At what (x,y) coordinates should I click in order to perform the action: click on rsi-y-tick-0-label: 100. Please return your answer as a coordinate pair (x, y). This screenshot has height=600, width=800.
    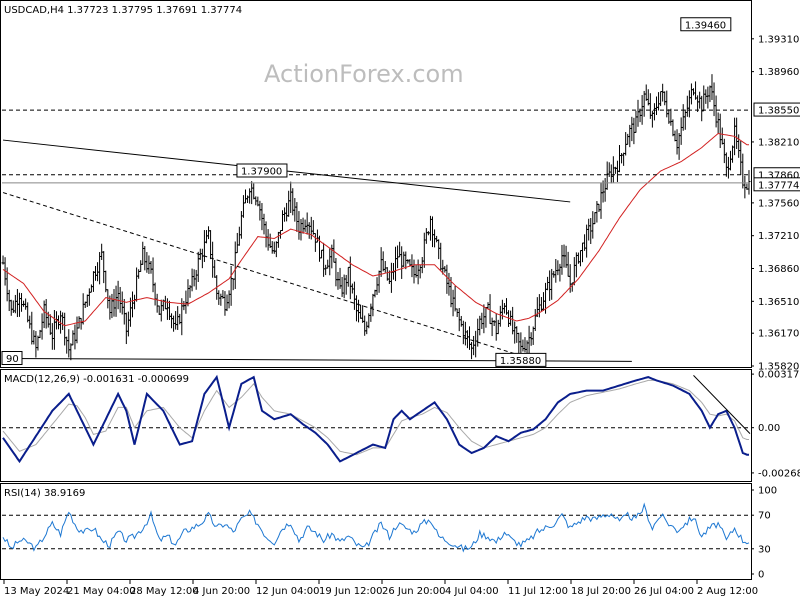
    Looking at the image, I should click on (767, 491).